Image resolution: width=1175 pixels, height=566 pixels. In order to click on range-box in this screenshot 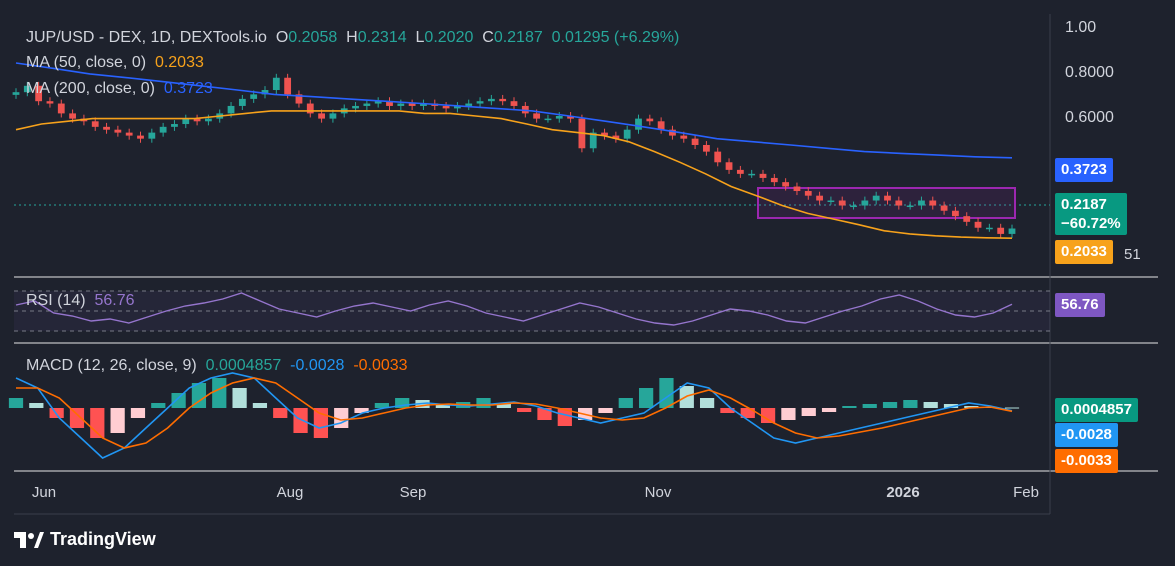, I will do `click(886, 203)`.